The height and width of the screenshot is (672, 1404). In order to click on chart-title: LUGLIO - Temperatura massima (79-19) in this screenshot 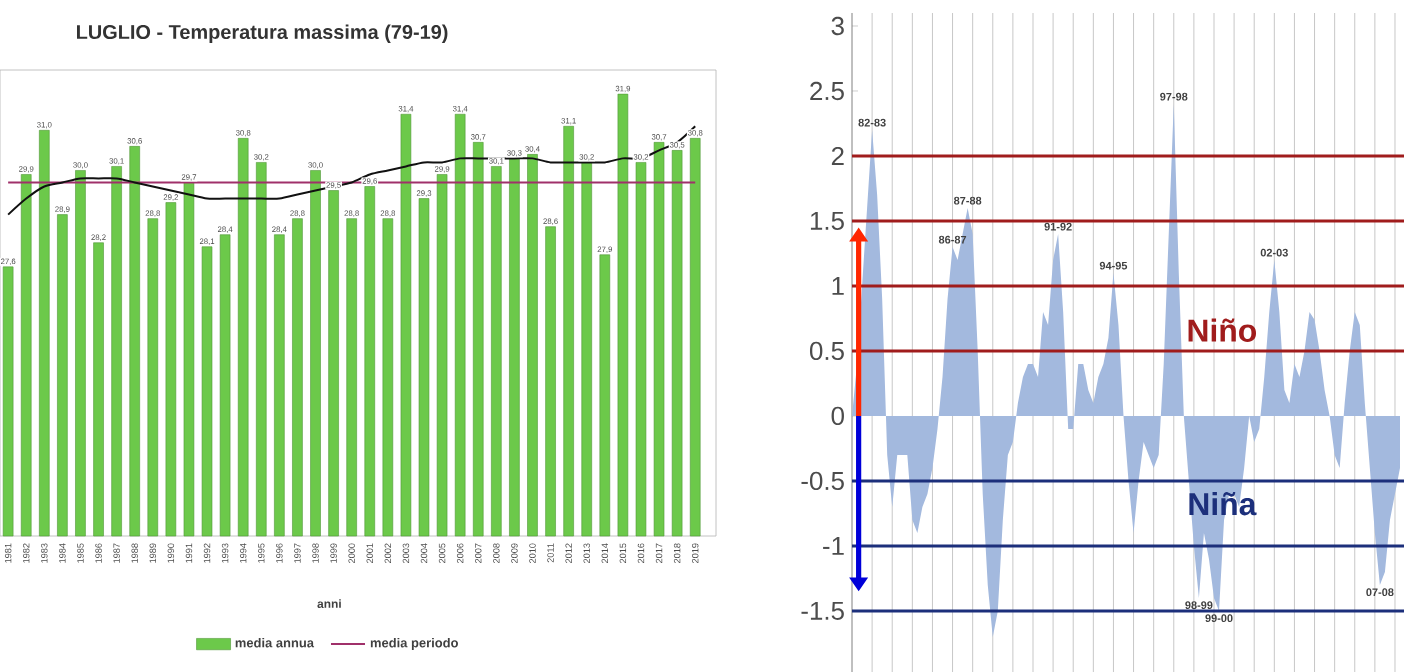, I will do `click(262, 33)`.